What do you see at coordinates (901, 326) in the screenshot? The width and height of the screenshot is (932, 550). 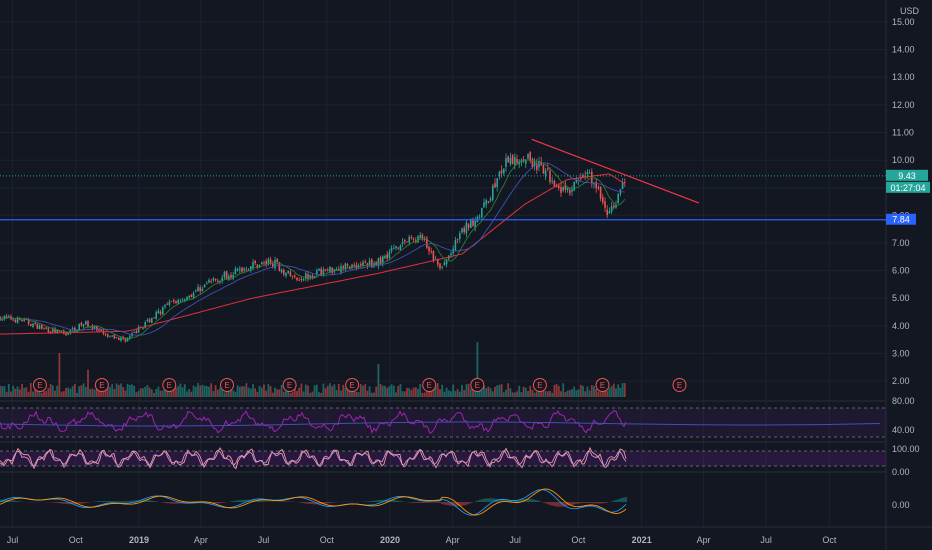 I see `price-tick: 4.00` at bounding box center [901, 326].